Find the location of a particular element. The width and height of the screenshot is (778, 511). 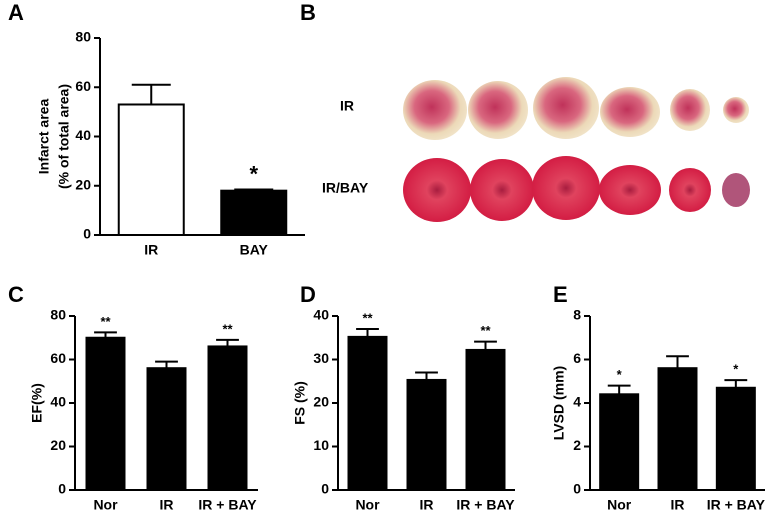

panel-letter: C is located at coordinates (16, 294).